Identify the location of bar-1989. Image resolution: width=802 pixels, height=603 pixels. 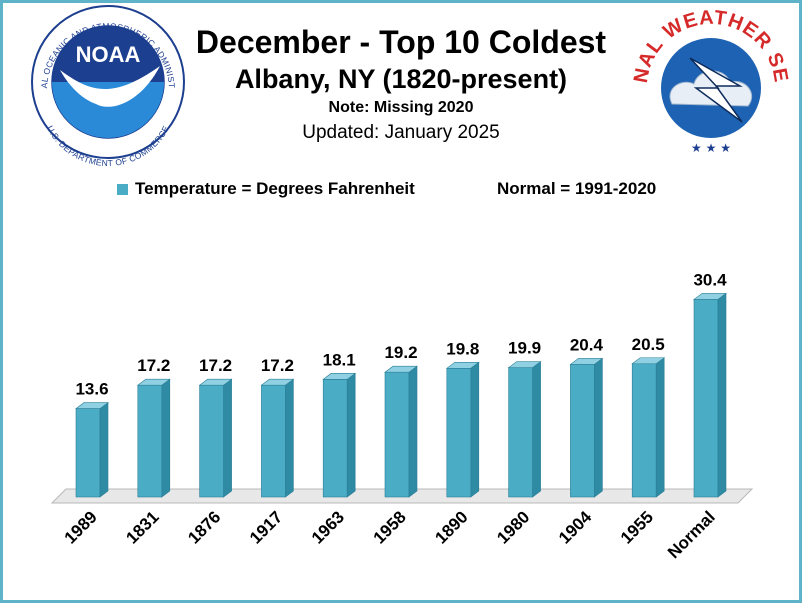
(92, 450).